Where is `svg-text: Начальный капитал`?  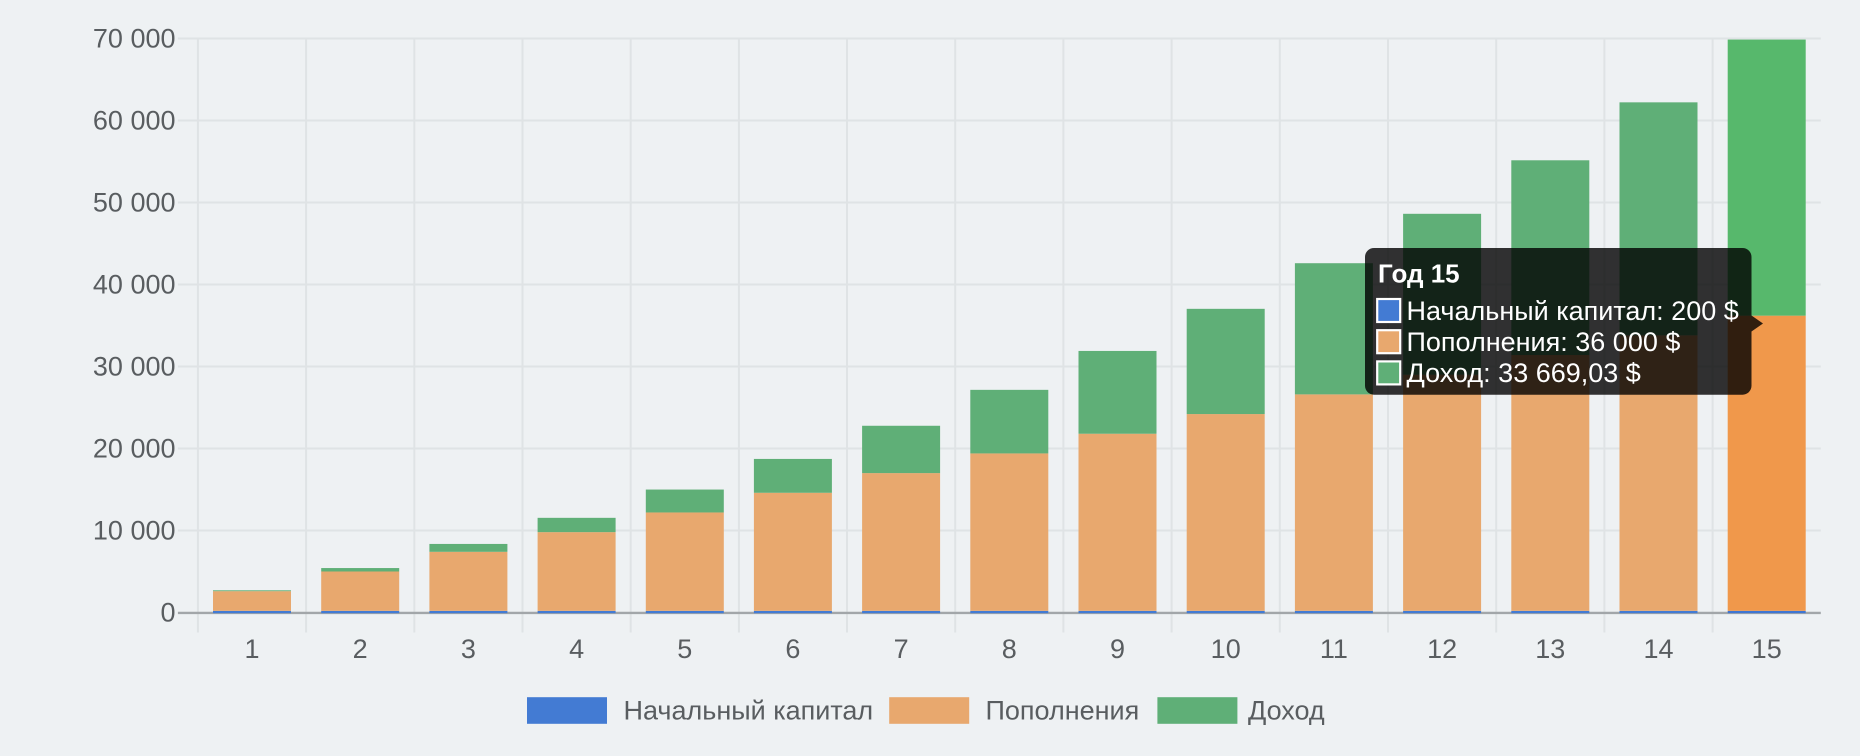 svg-text: Начальный капитал is located at coordinates (749, 711).